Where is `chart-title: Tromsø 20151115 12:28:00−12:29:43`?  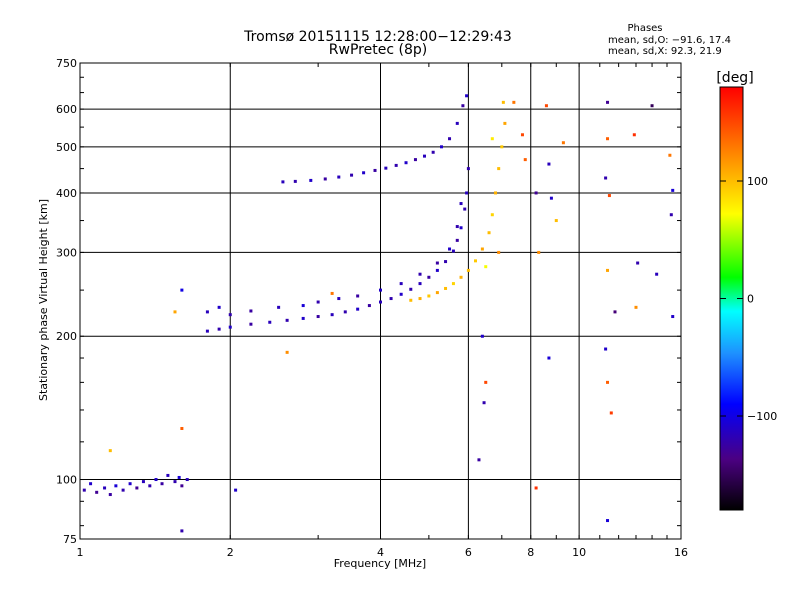
chart-title: Tromsø 20151115 12:28:00−12:29:43 is located at coordinates (377, 37).